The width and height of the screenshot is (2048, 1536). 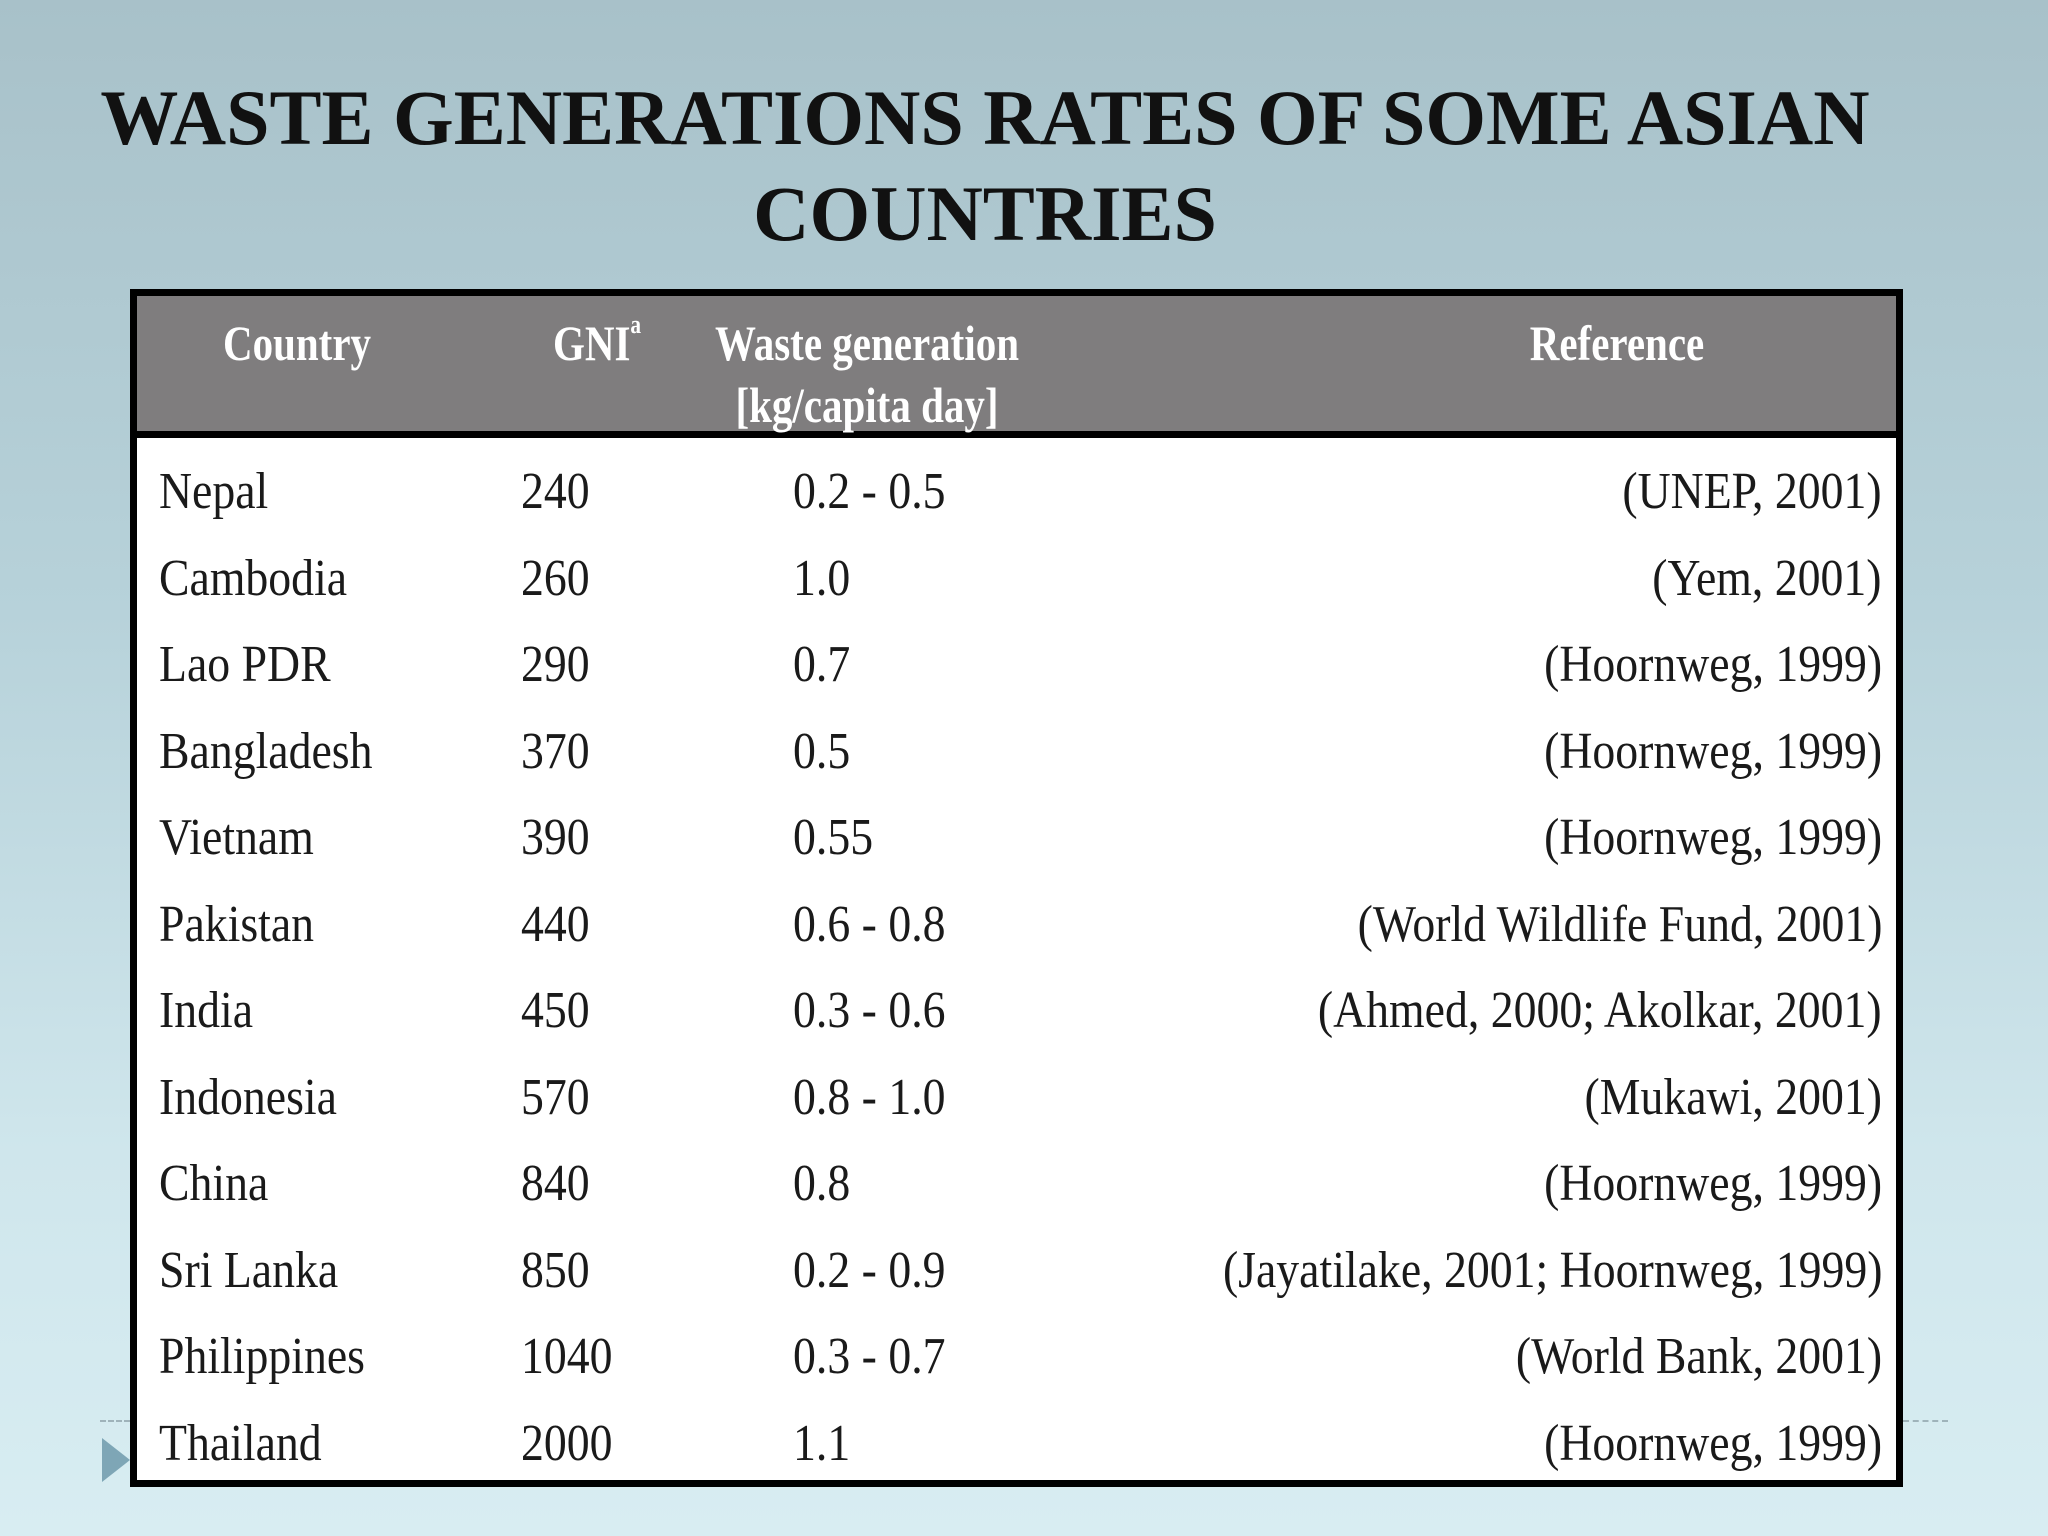 What do you see at coordinates (869, 924) in the screenshot?
I see `cell-waste: 0.6 - 0.8` at bounding box center [869, 924].